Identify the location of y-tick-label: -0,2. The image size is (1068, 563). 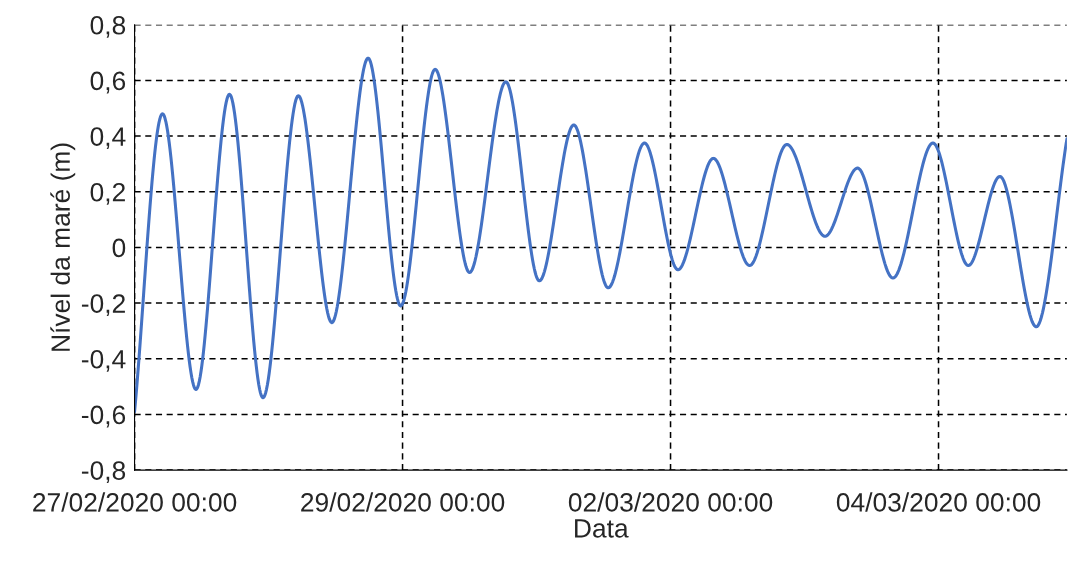
(103, 305).